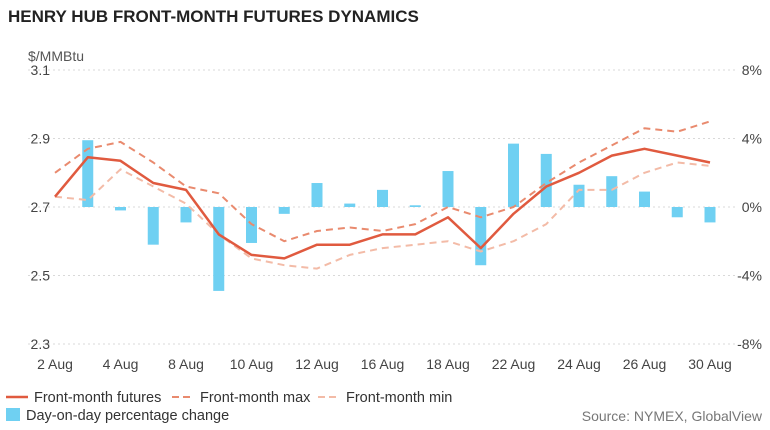 The image size is (770, 430). I want to click on y-left-tick-label: 2.5, so click(41, 276).